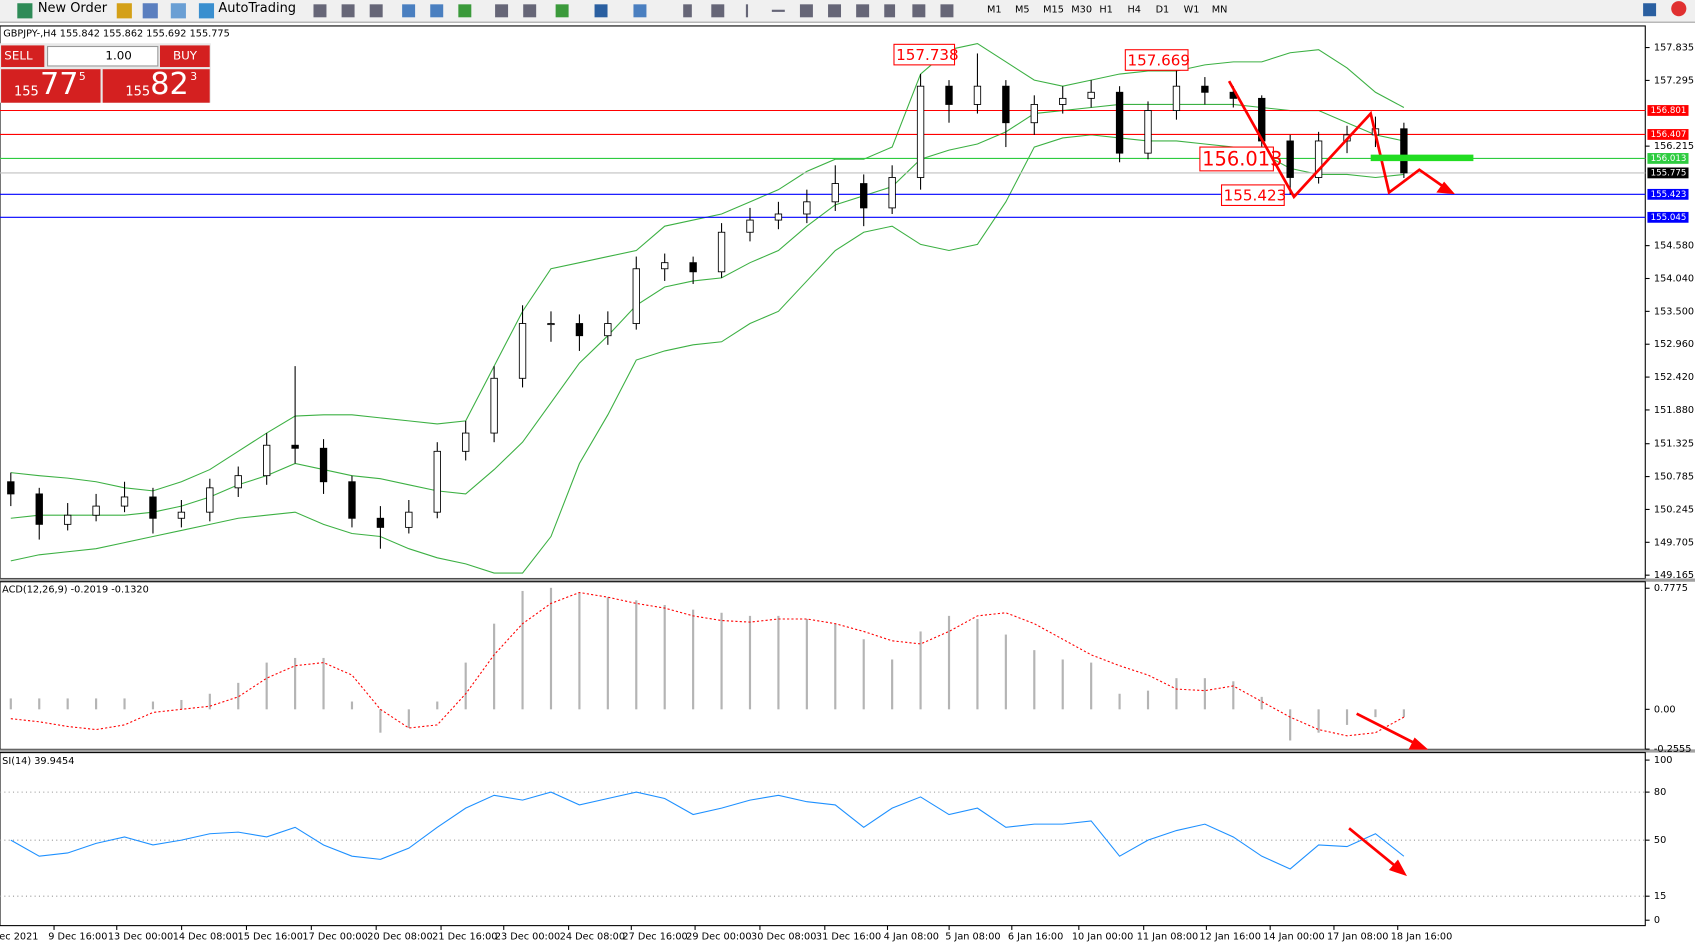  What do you see at coordinates (206, 11) in the screenshot?
I see `autotrading-icon` at bounding box center [206, 11].